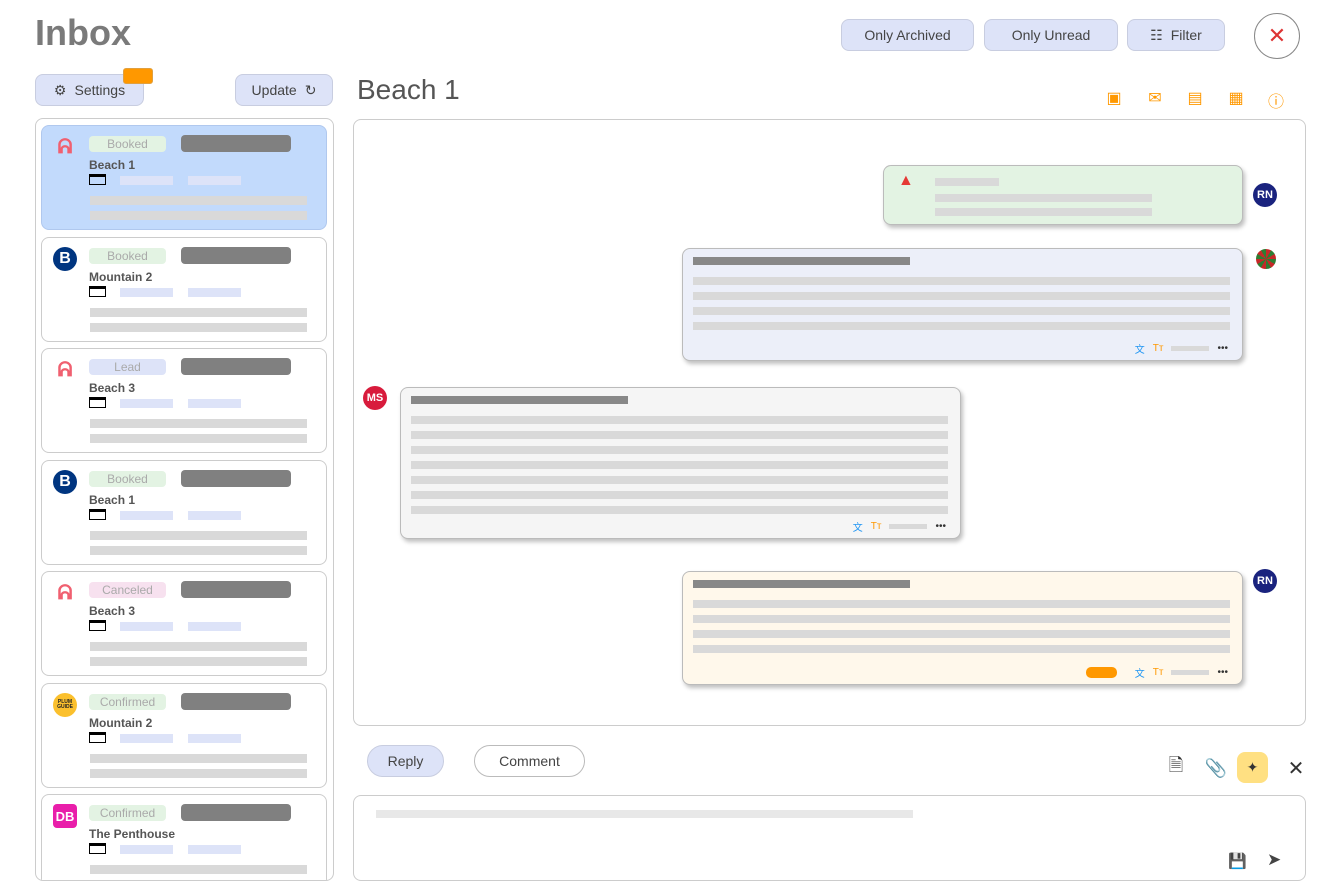  I want to click on close-composer-icon: ✕, so click(1296, 768).